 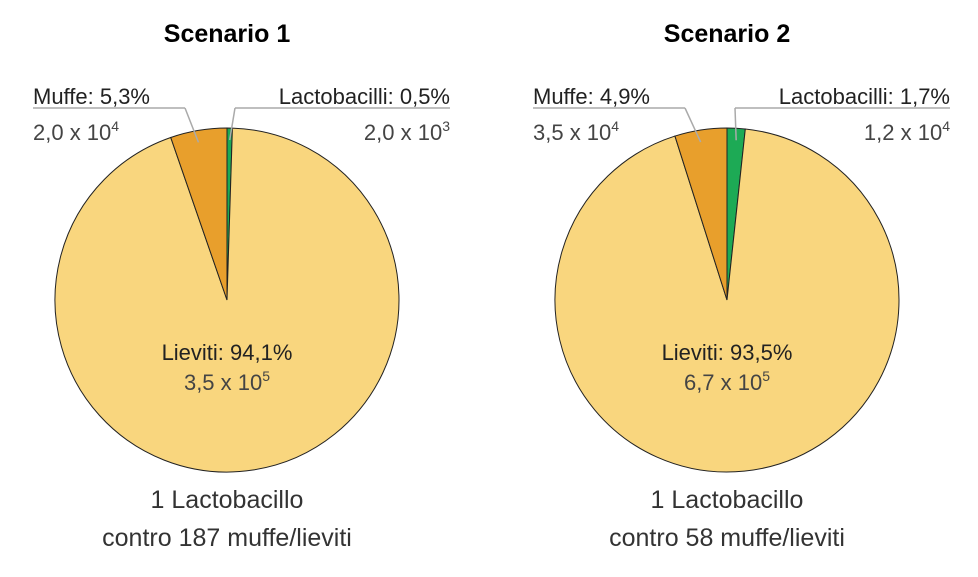 I want to click on chart-title: Scenario 1, so click(x=227, y=34).